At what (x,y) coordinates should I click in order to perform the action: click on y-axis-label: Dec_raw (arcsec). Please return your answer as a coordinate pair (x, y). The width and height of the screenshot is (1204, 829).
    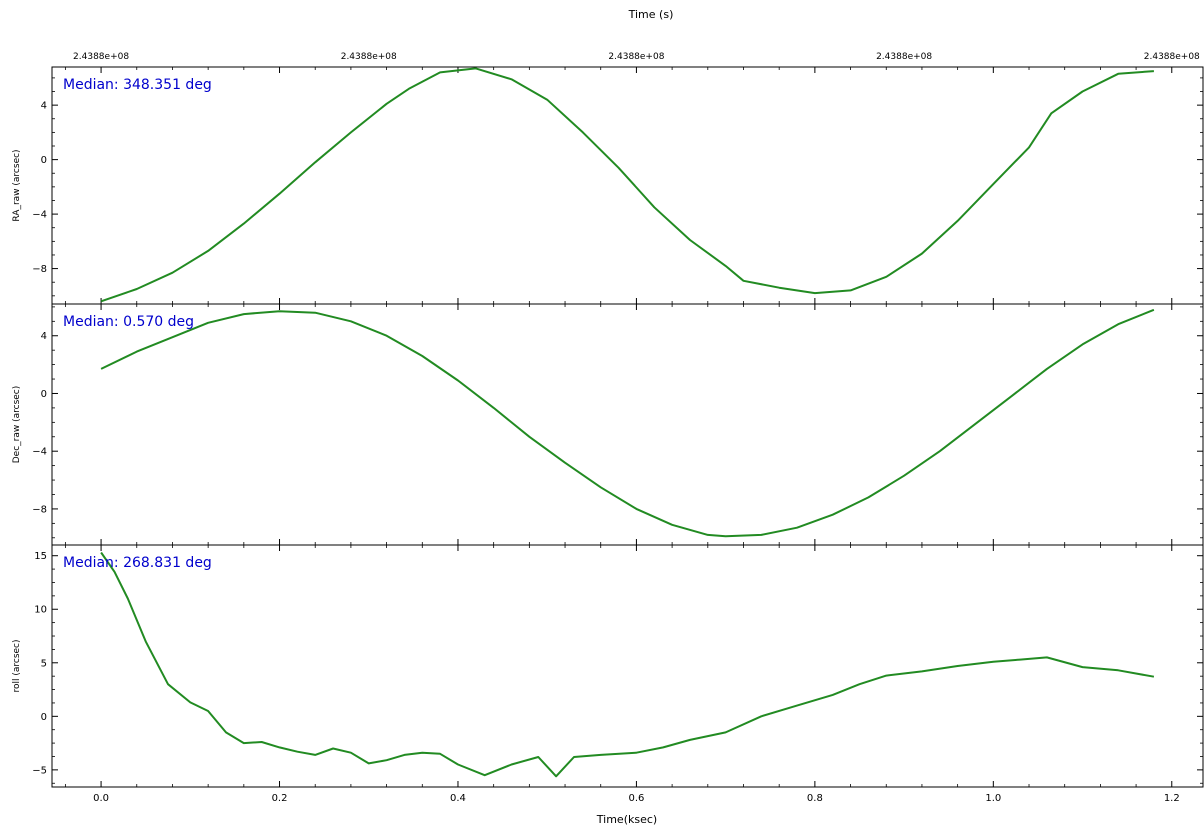
    Looking at the image, I should click on (17, 425).